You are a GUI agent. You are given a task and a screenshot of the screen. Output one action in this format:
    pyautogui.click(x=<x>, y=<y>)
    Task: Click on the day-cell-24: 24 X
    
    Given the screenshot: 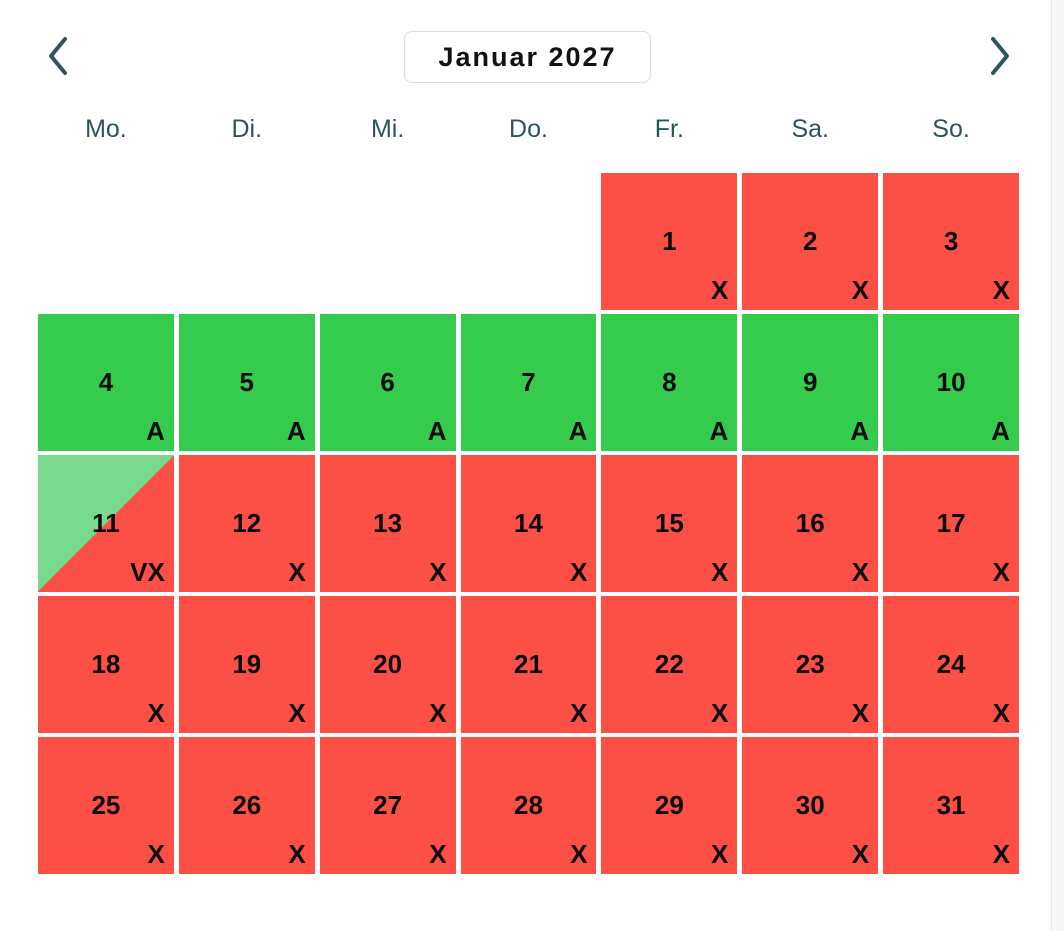 What is the action you would take?
    pyautogui.click(x=951, y=664)
    